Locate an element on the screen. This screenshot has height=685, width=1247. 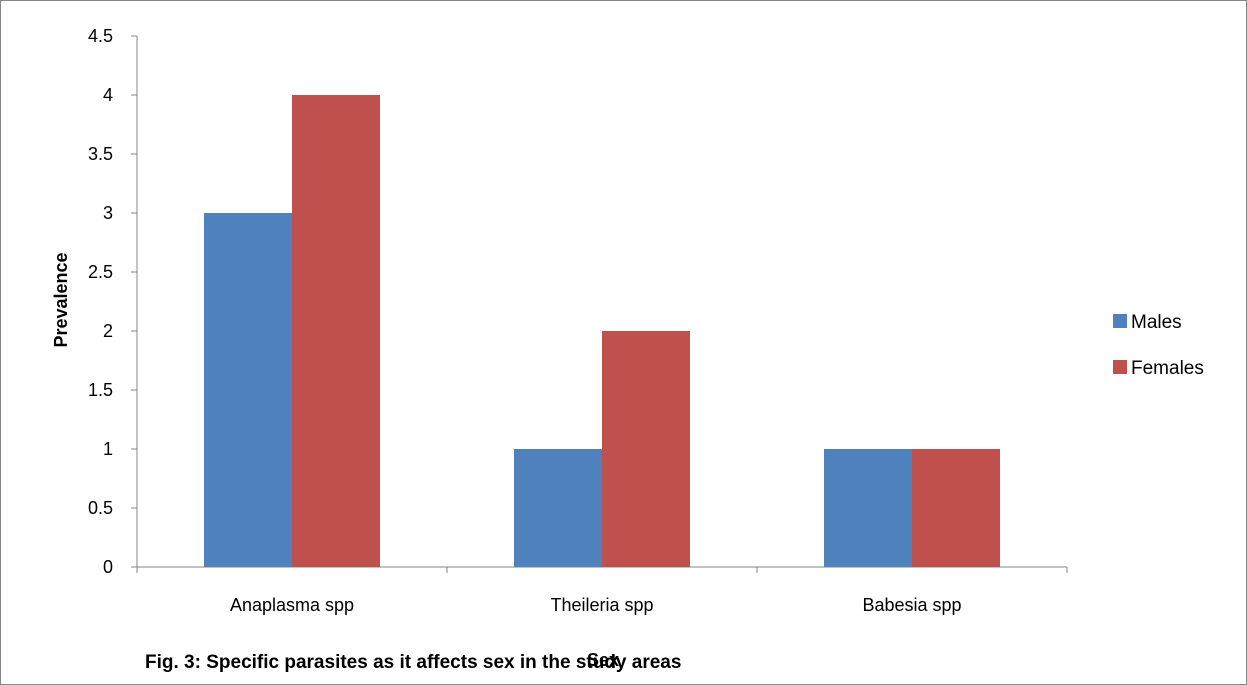
y-tick-label: 3 is located at coordinates (108, 213).